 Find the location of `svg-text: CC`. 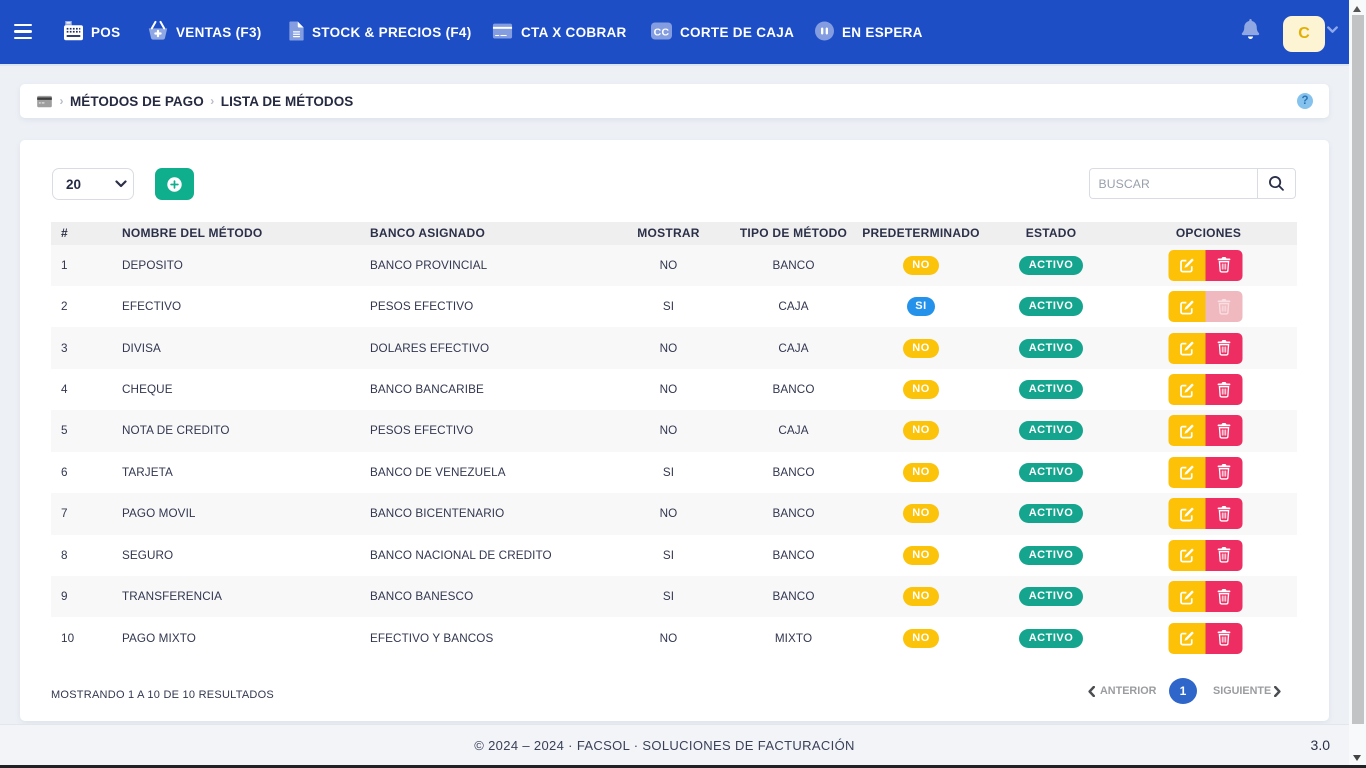

svg-text: CC is located at coordinates (662, 32).